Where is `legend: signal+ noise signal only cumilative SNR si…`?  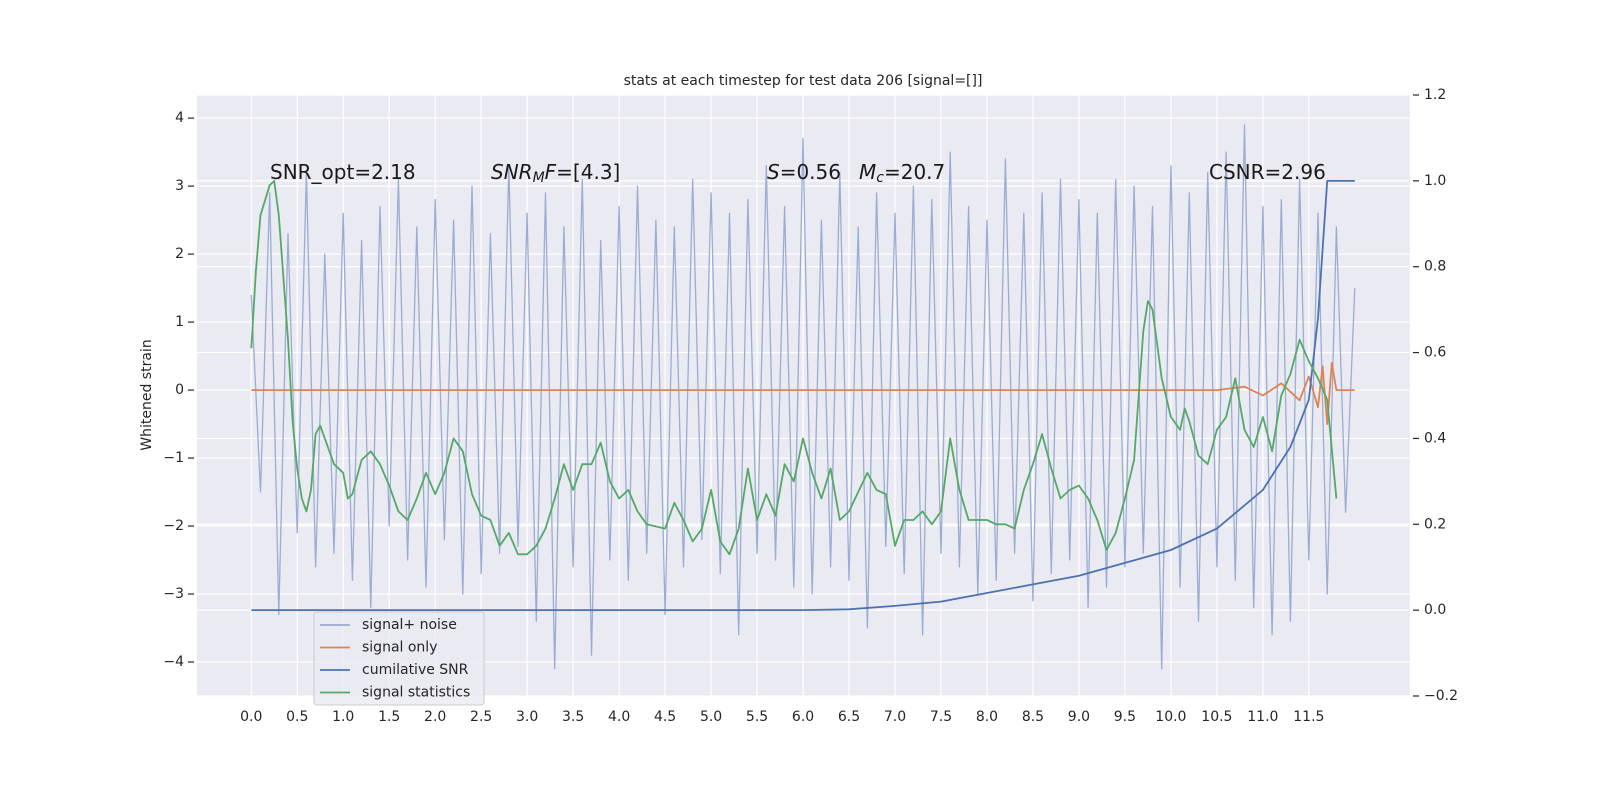 legend: signal+ noise signal only cumilative SNR si… is located at coordinates (399, 658).